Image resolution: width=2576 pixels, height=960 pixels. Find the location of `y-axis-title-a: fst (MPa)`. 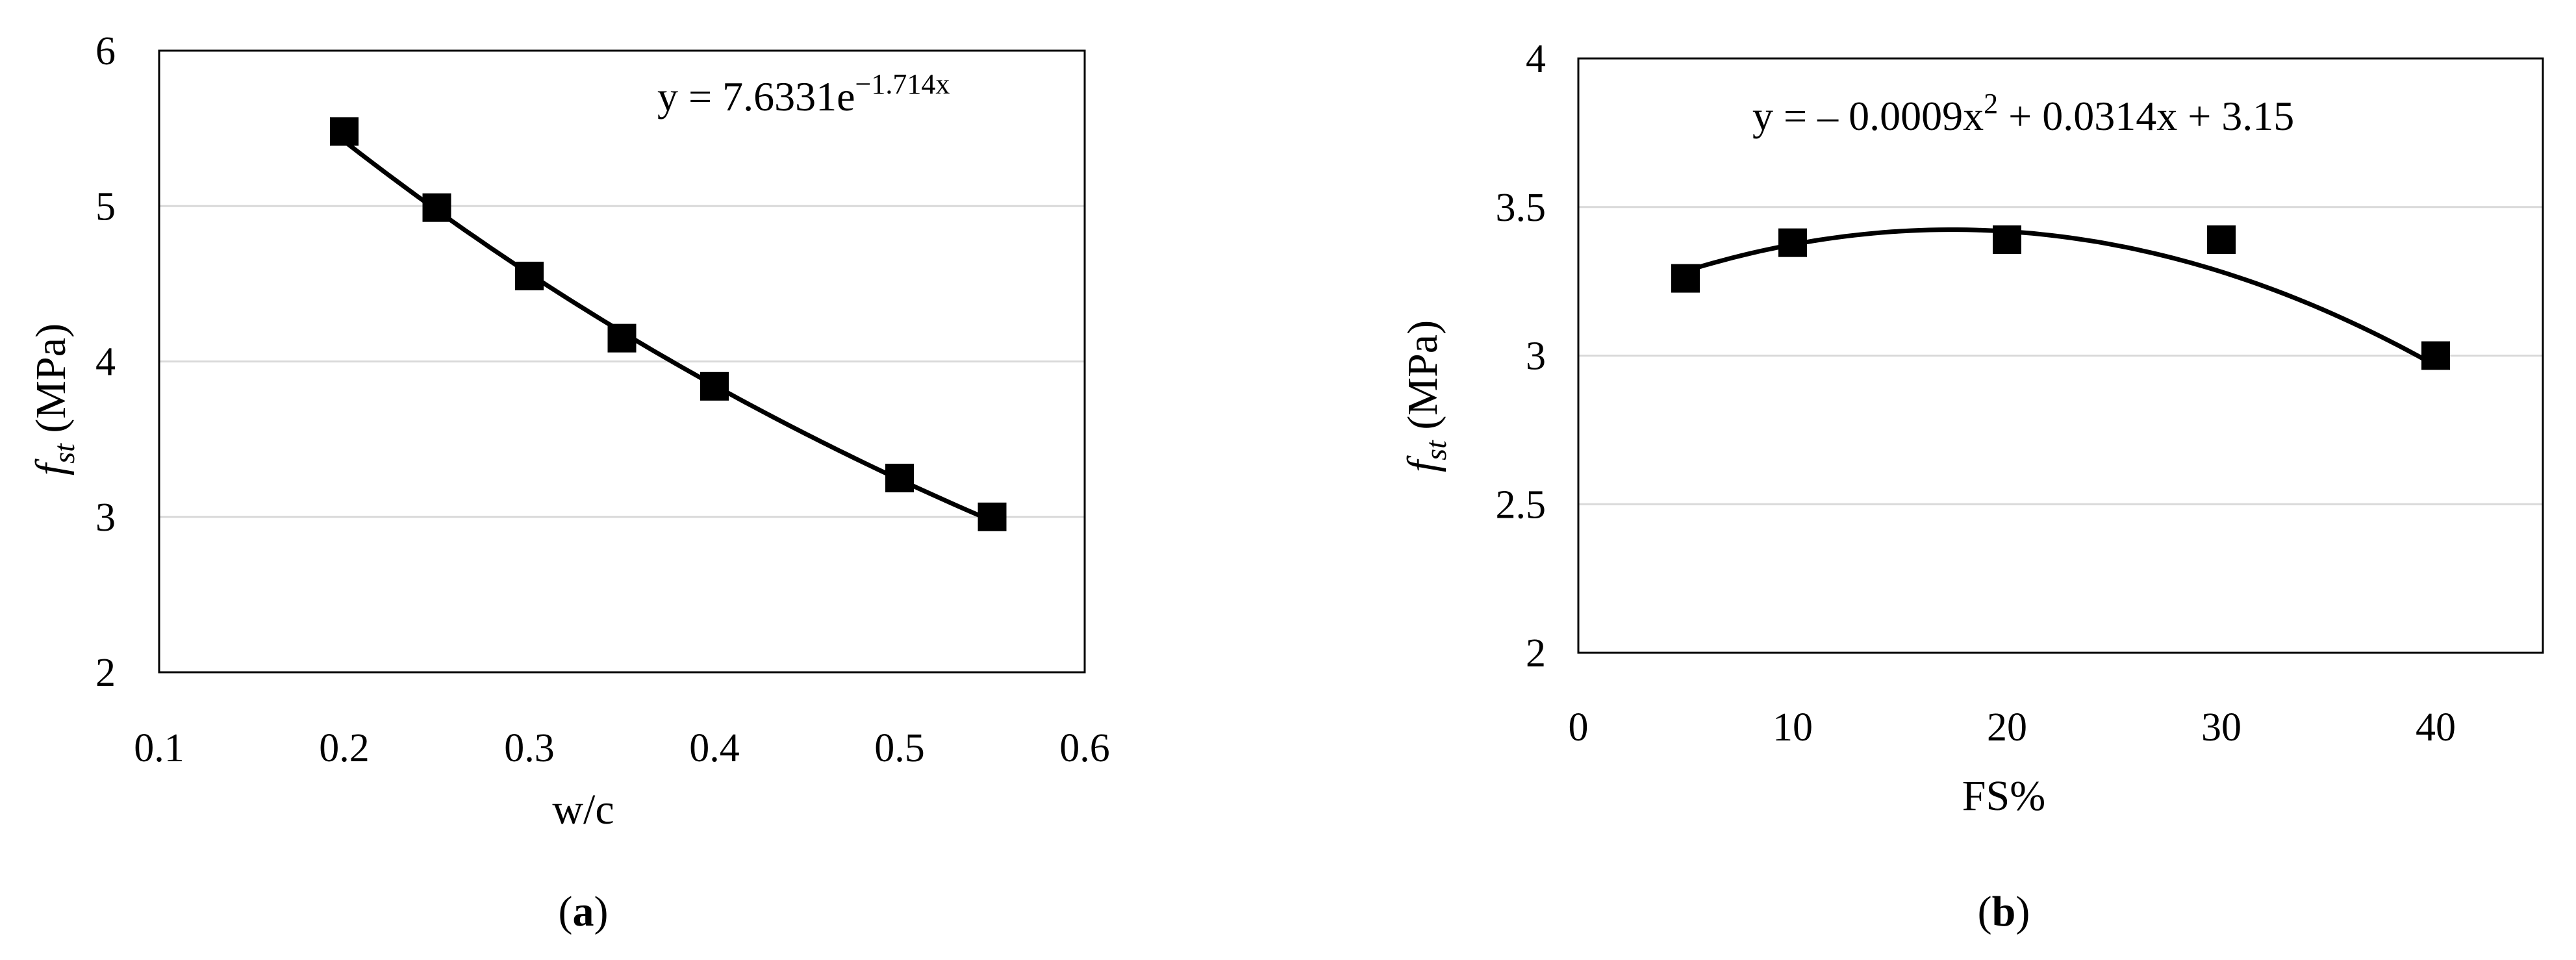

y-axis-title-a: fst (MPa) is located at coordinates (54, 399).